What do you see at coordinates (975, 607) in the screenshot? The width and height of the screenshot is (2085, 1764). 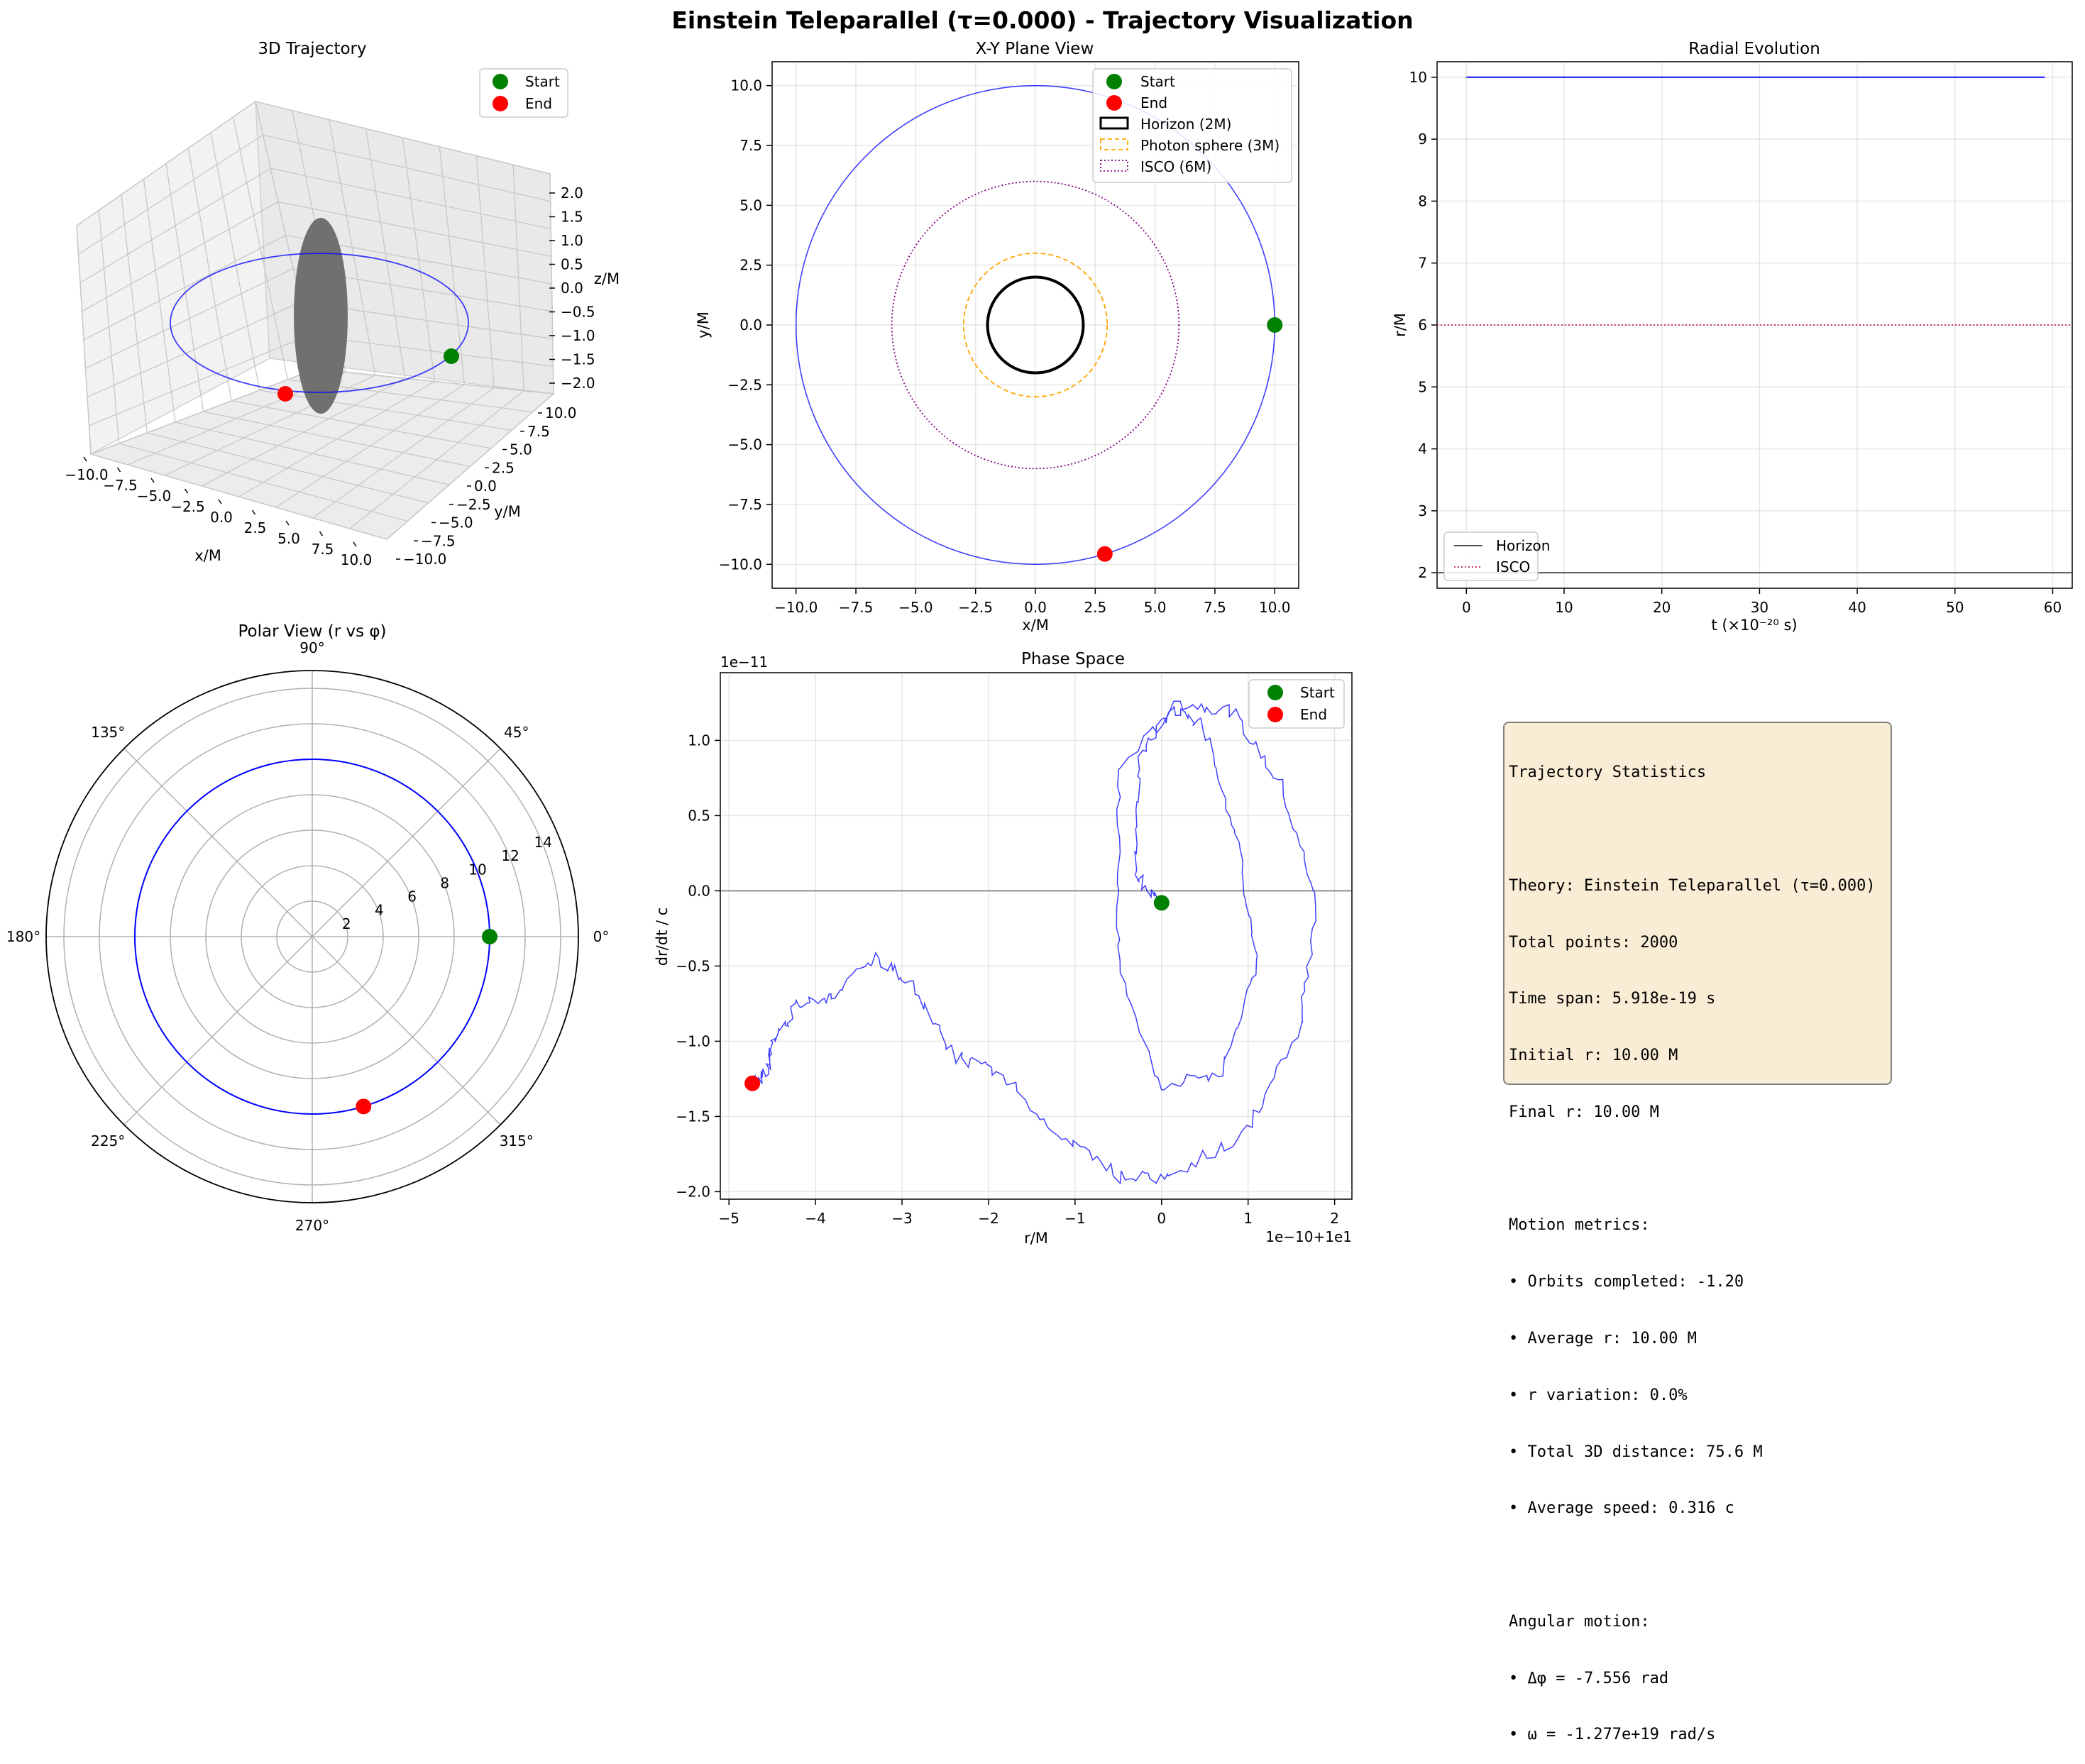 I see `xy-xtick-label: −2.5` at bounding box center [975, 607].